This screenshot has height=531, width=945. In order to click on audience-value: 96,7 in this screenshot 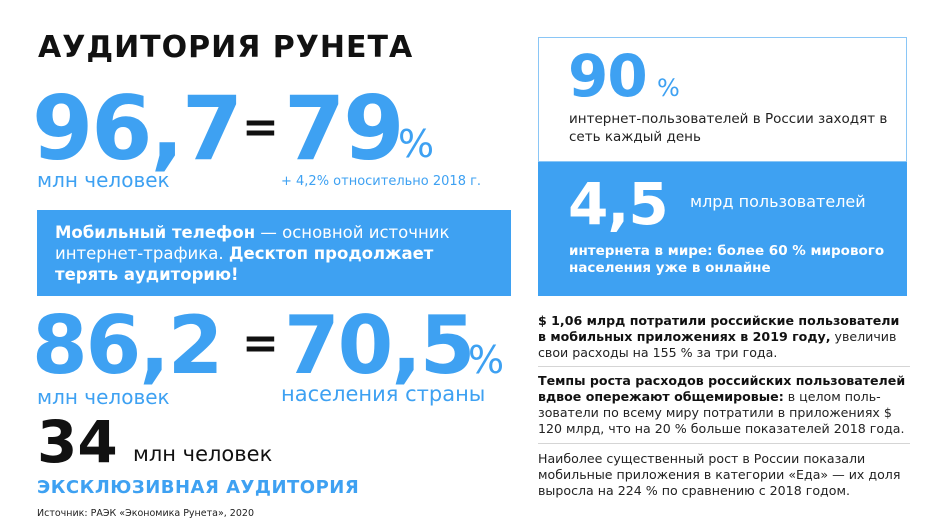, I will do `click(137, 128)`.